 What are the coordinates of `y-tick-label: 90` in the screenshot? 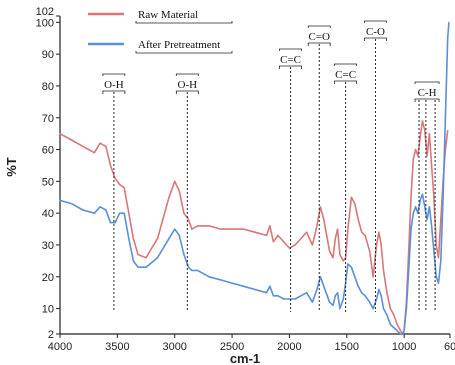 It's located at (48, 55).